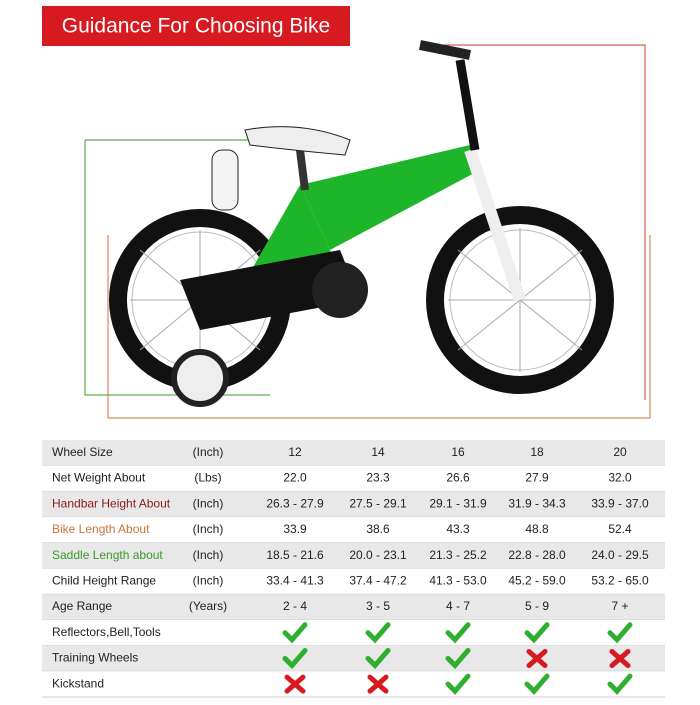  Describe the element at coordinates (458, 555) in the screenshot. I see `cell-value: 21.3 - 25.2` at that location.